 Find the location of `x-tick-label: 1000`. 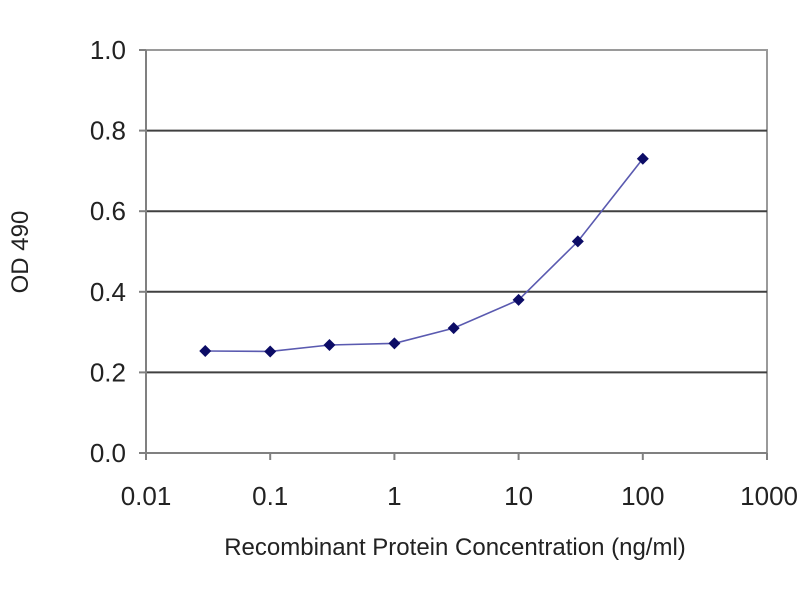

x-tick-label: 1000 is located at coordinates (769, 496).